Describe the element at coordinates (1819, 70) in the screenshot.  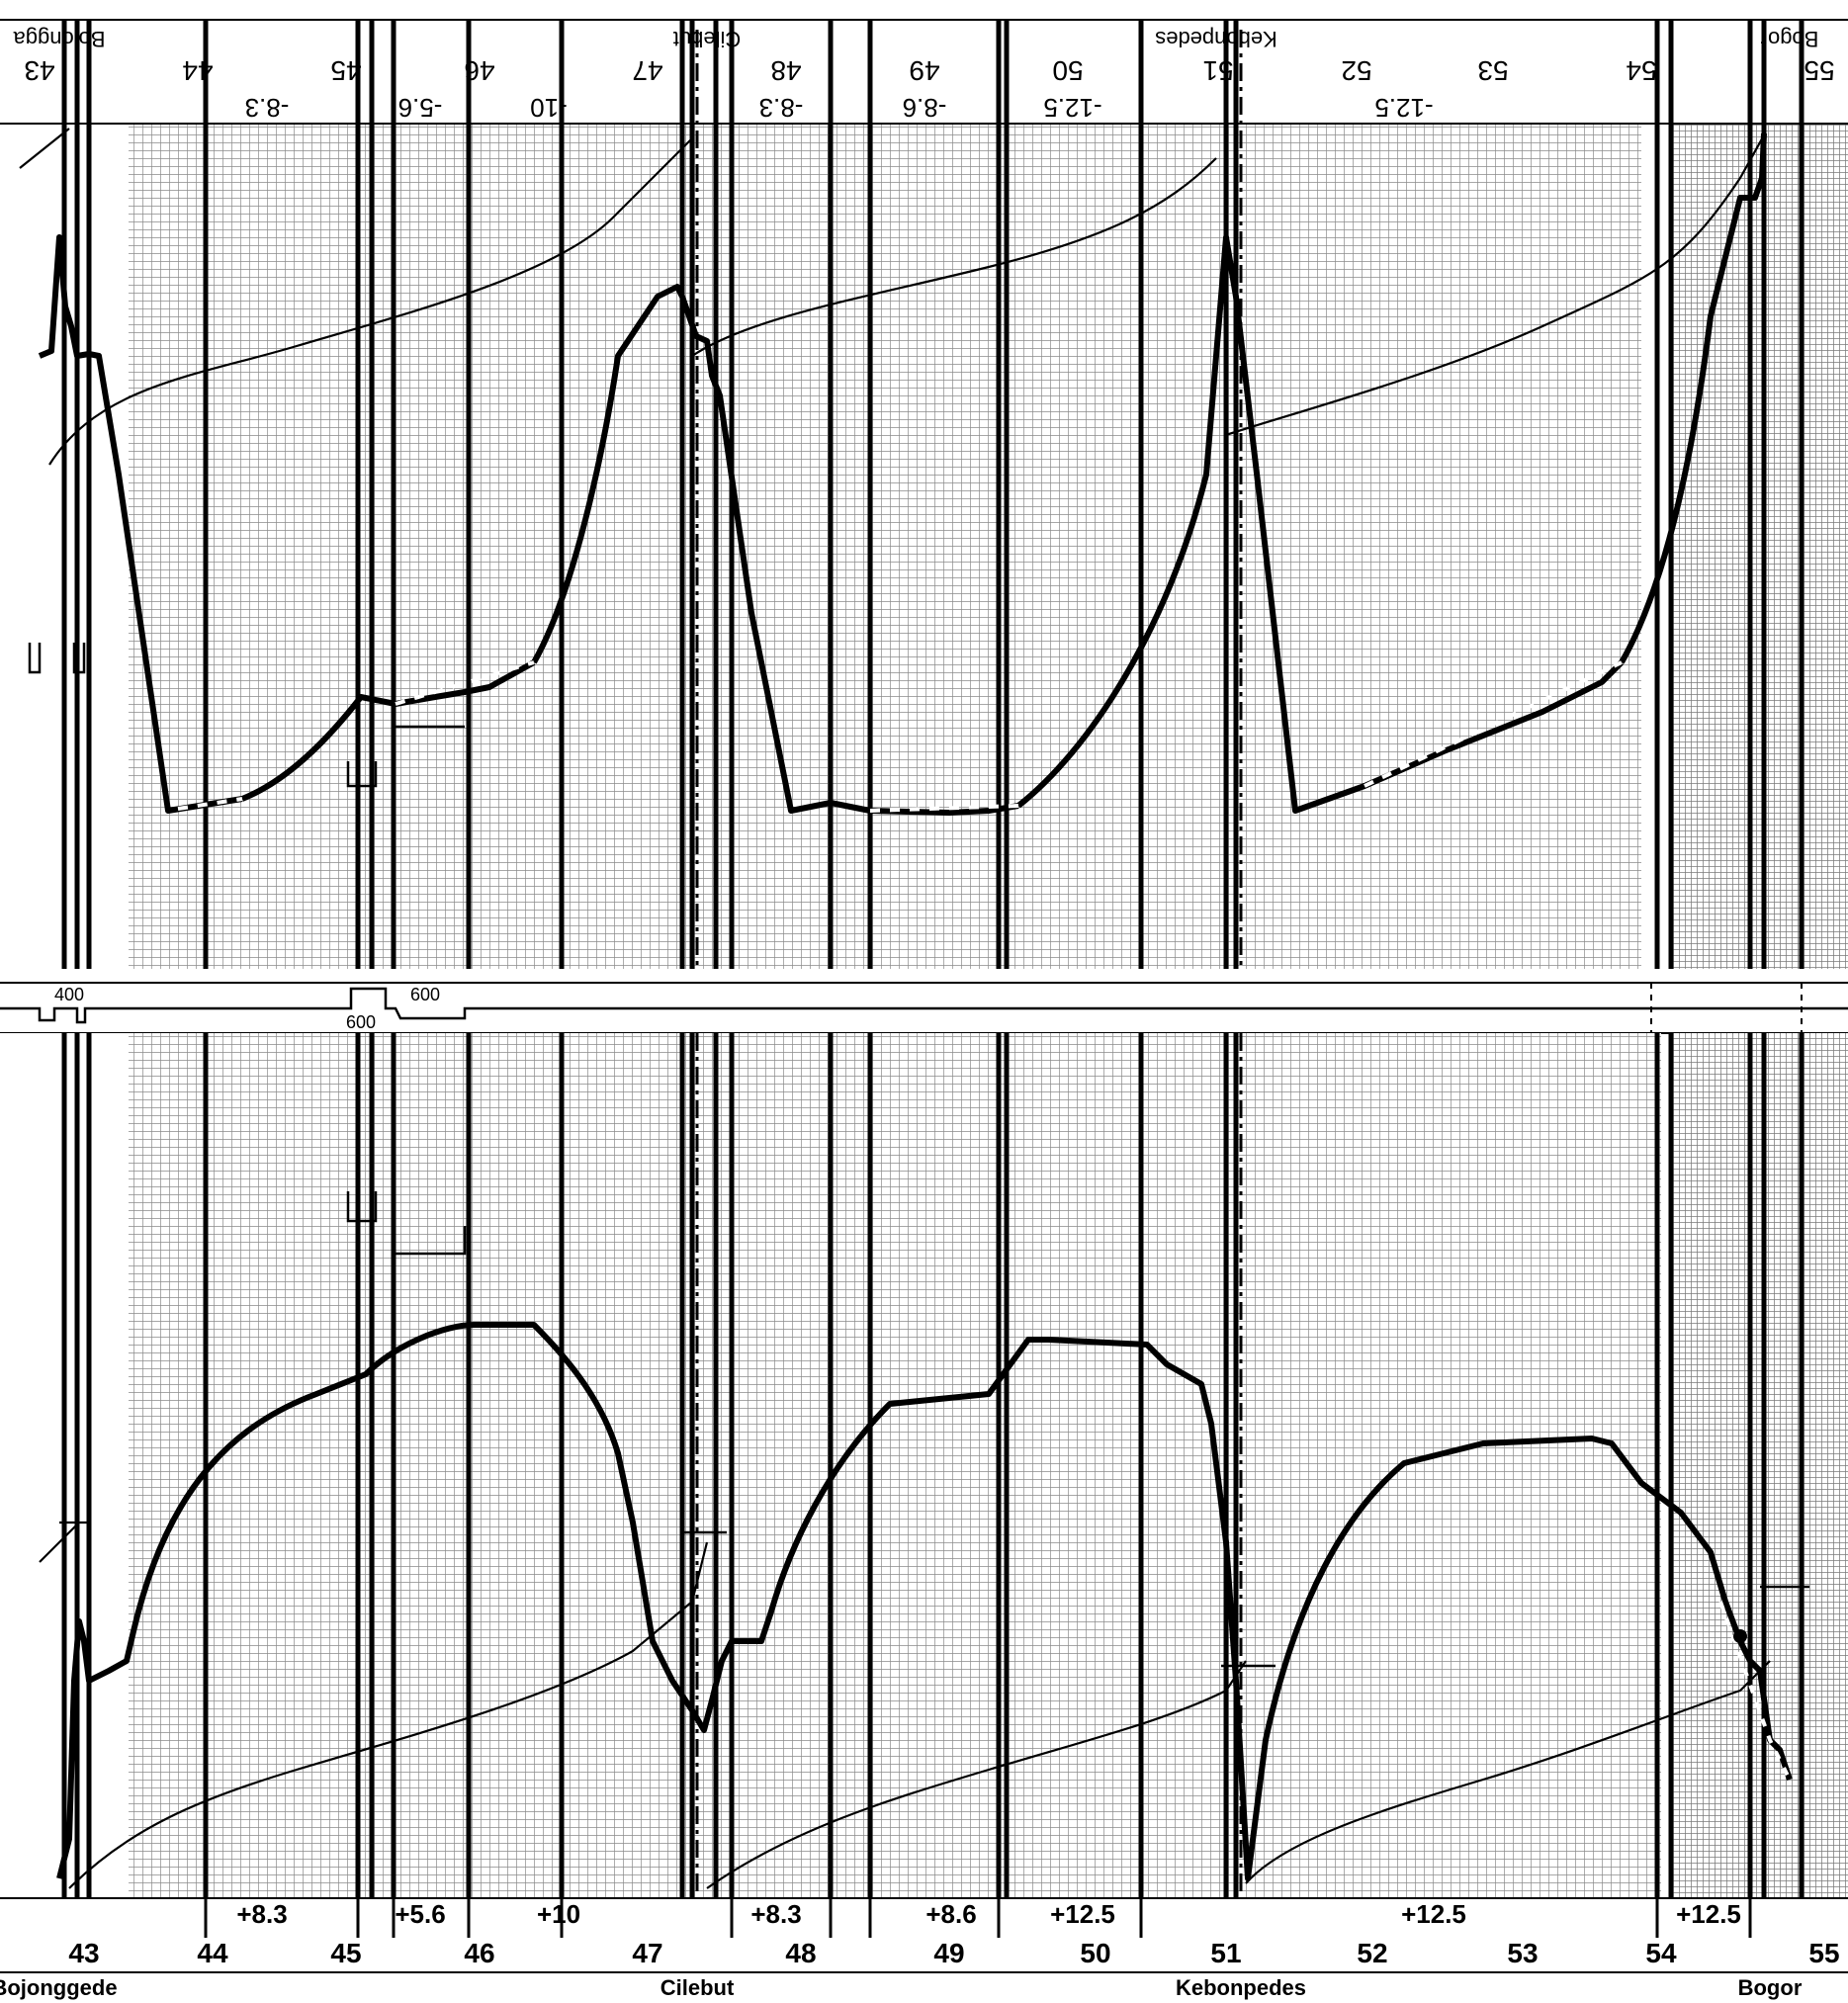
I see `upper-km-post-55: 55` at that location.